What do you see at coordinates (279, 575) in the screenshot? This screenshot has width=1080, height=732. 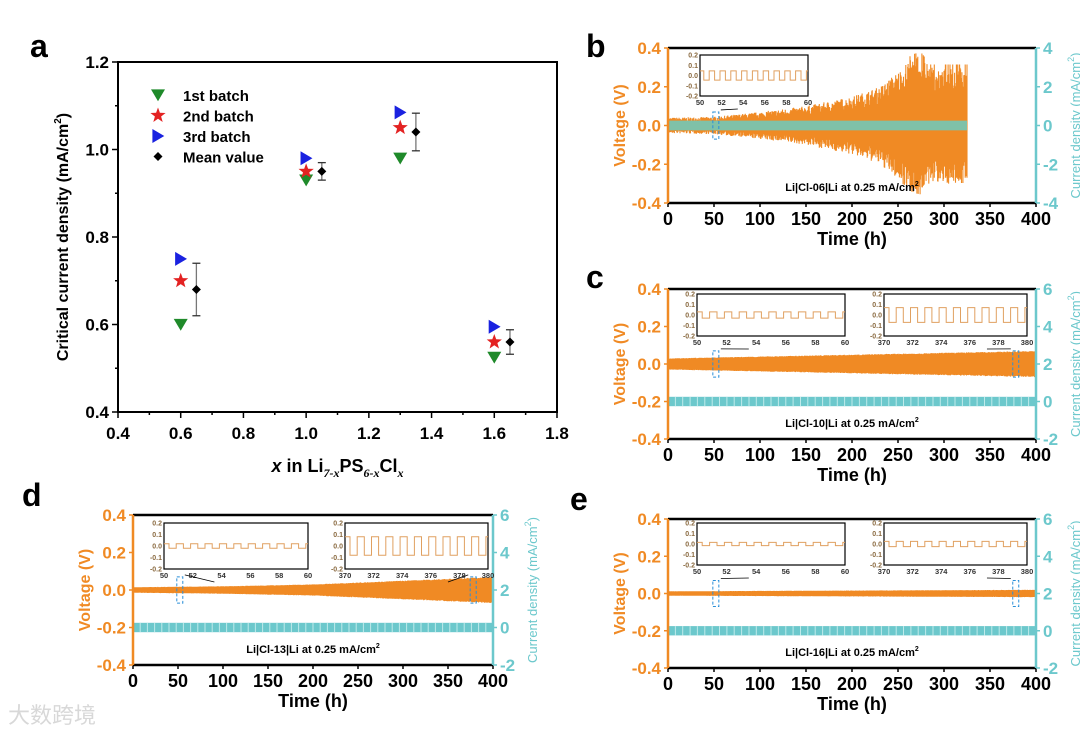 I see `inset-x-tick-label: 58` at bounding box center [279, 575].